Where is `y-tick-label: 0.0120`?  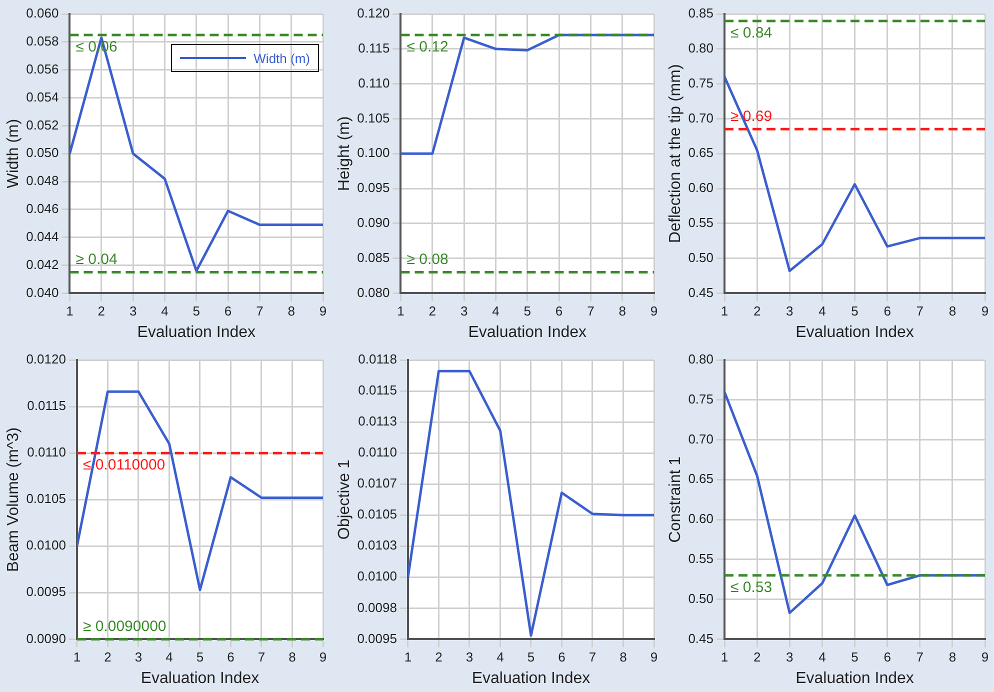
y-tick-label: 0.0120 is located at coordinates (46, 359).